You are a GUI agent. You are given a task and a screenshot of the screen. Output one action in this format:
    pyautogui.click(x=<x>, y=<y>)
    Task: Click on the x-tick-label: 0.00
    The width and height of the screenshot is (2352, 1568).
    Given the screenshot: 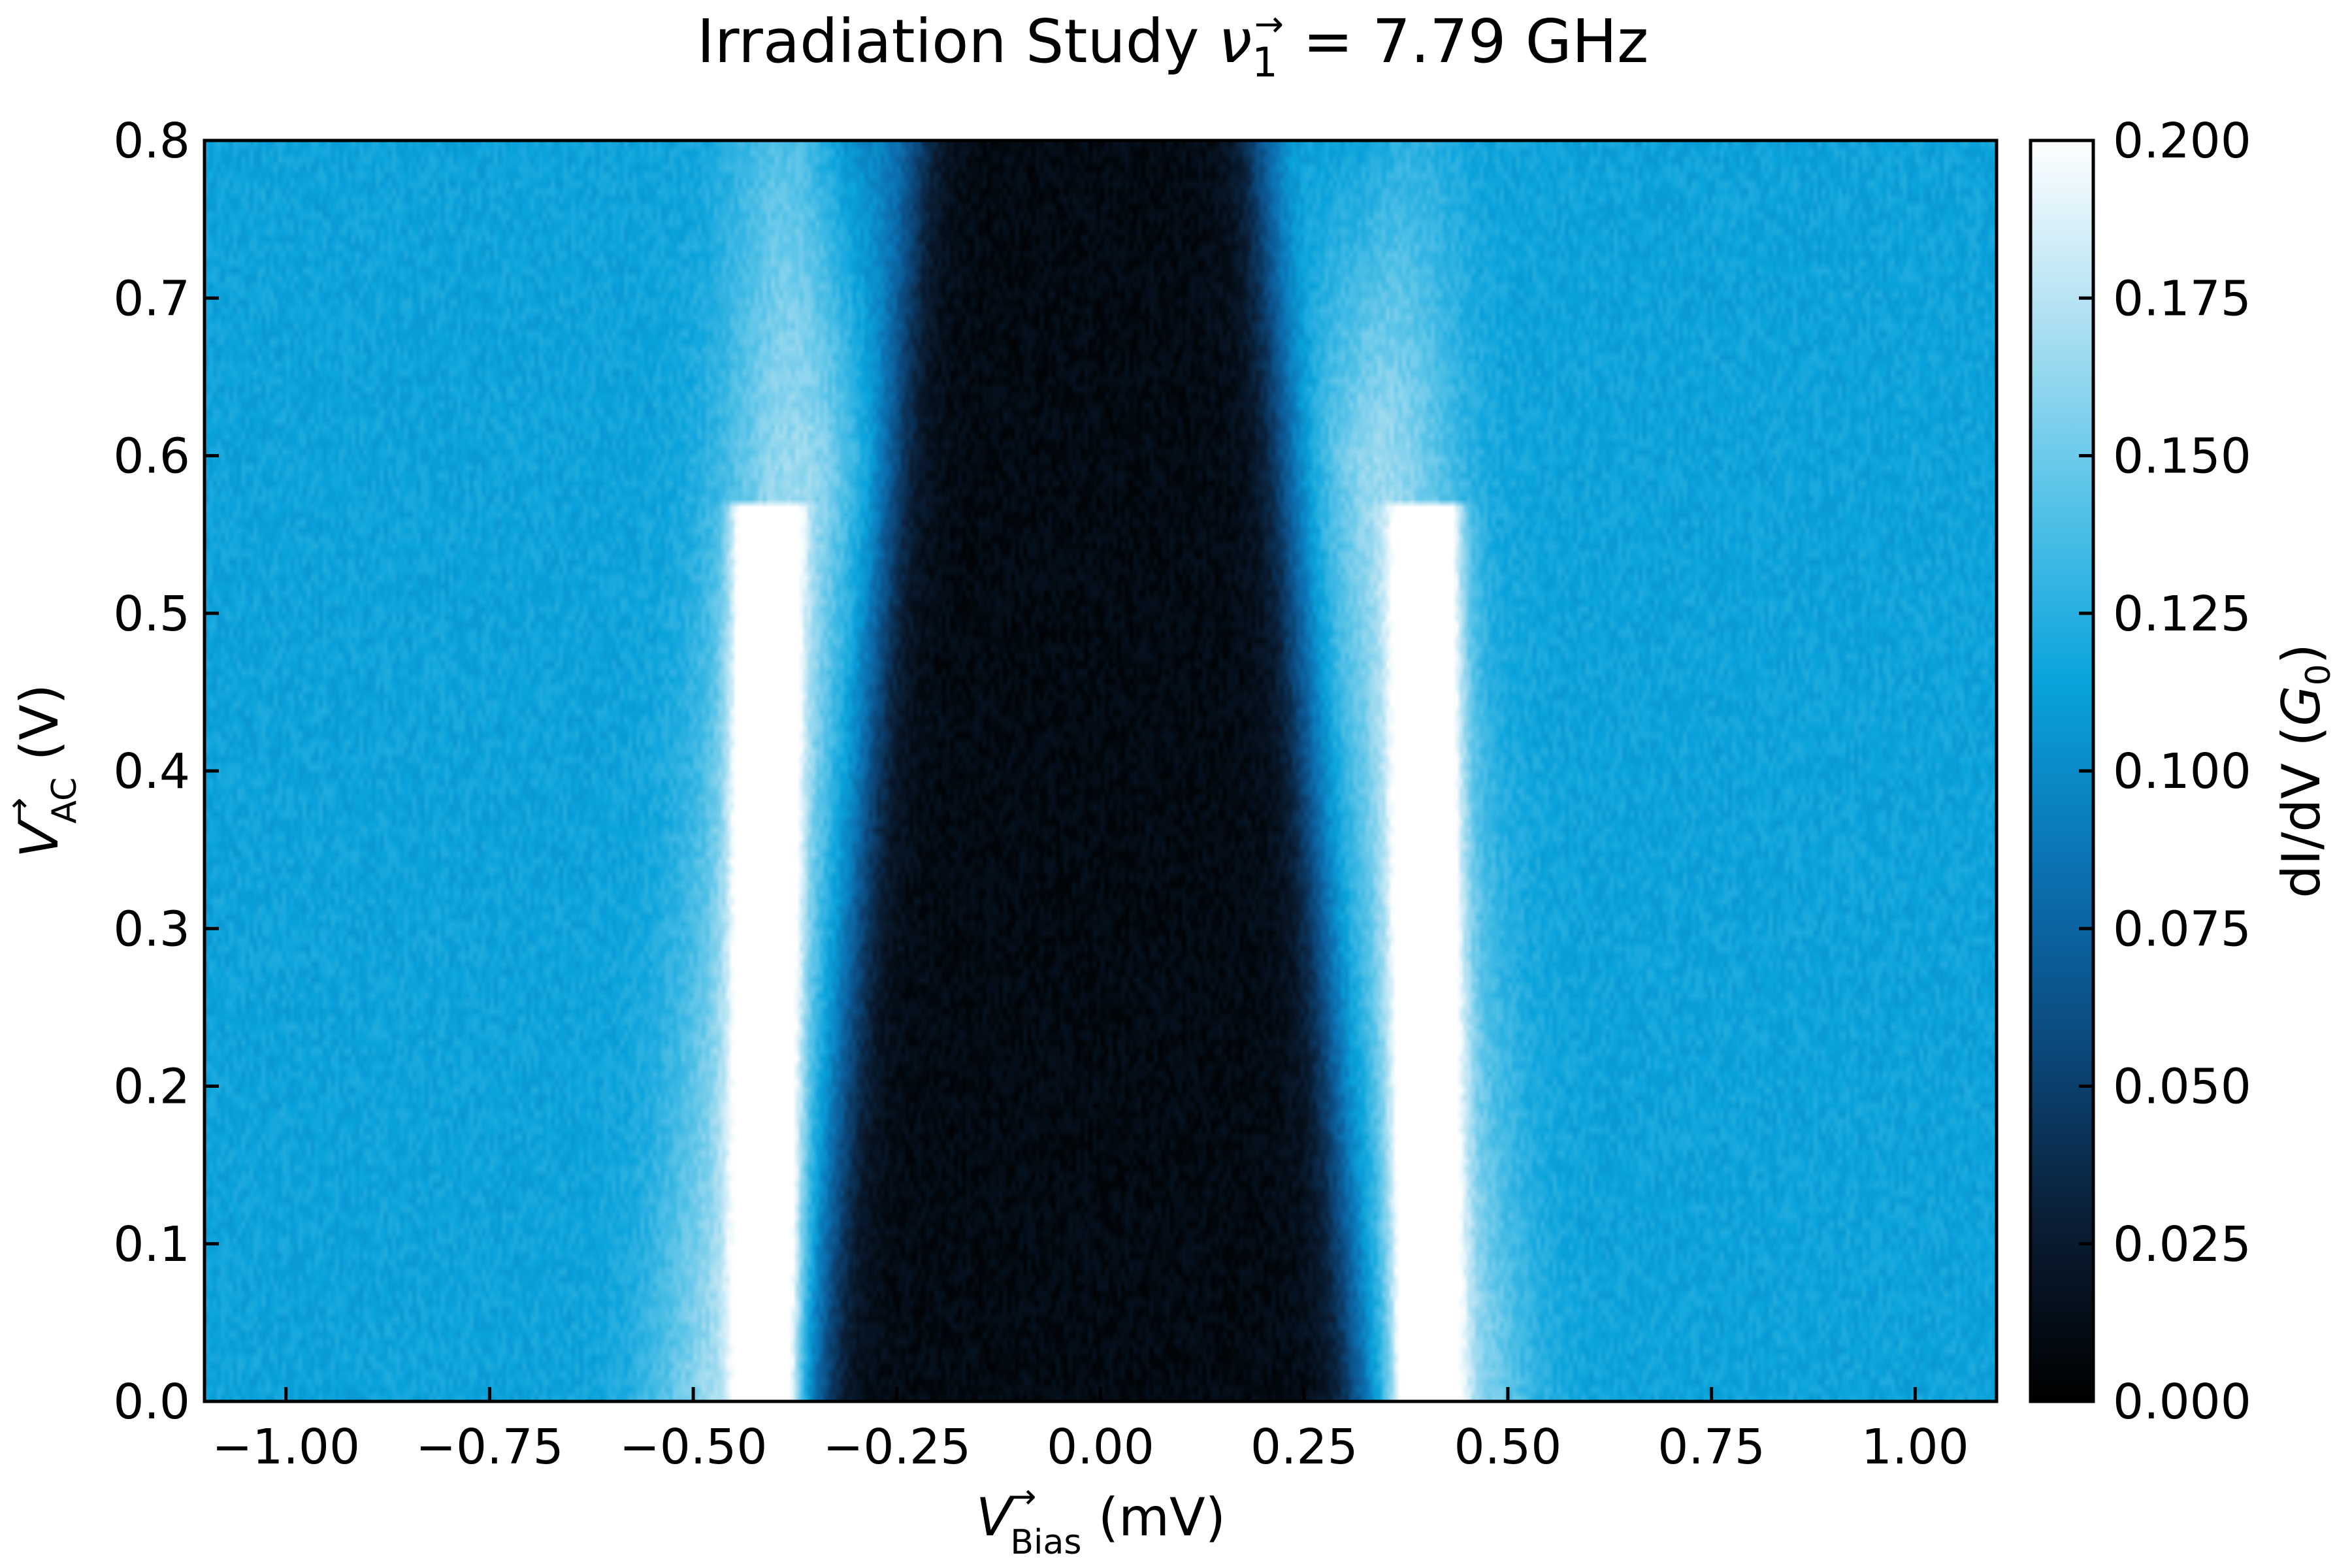 What is the action you would take?
    pyautogui.click(x=1100, y=1447)
    